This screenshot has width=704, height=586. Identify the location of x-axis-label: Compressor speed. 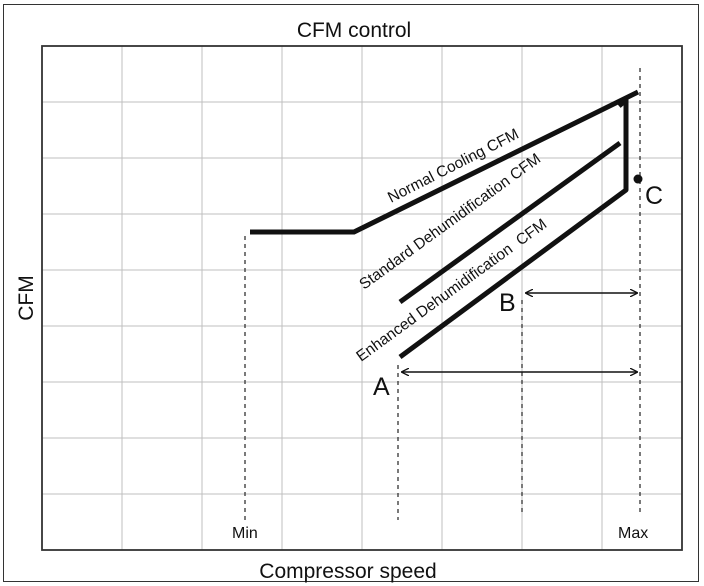
(347, 571).